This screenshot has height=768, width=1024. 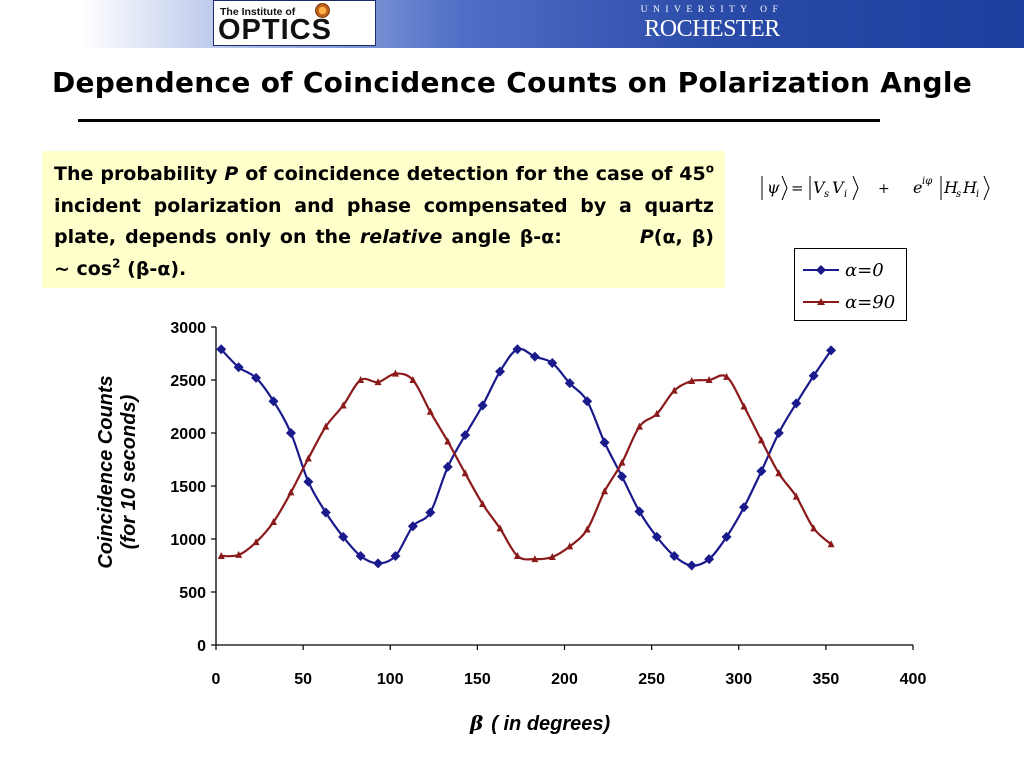 What do you see at coordinates (275, 30) in the screenshot?
I see `optics-logo-big-text: OPTICS` at bounding box center [275, 30].